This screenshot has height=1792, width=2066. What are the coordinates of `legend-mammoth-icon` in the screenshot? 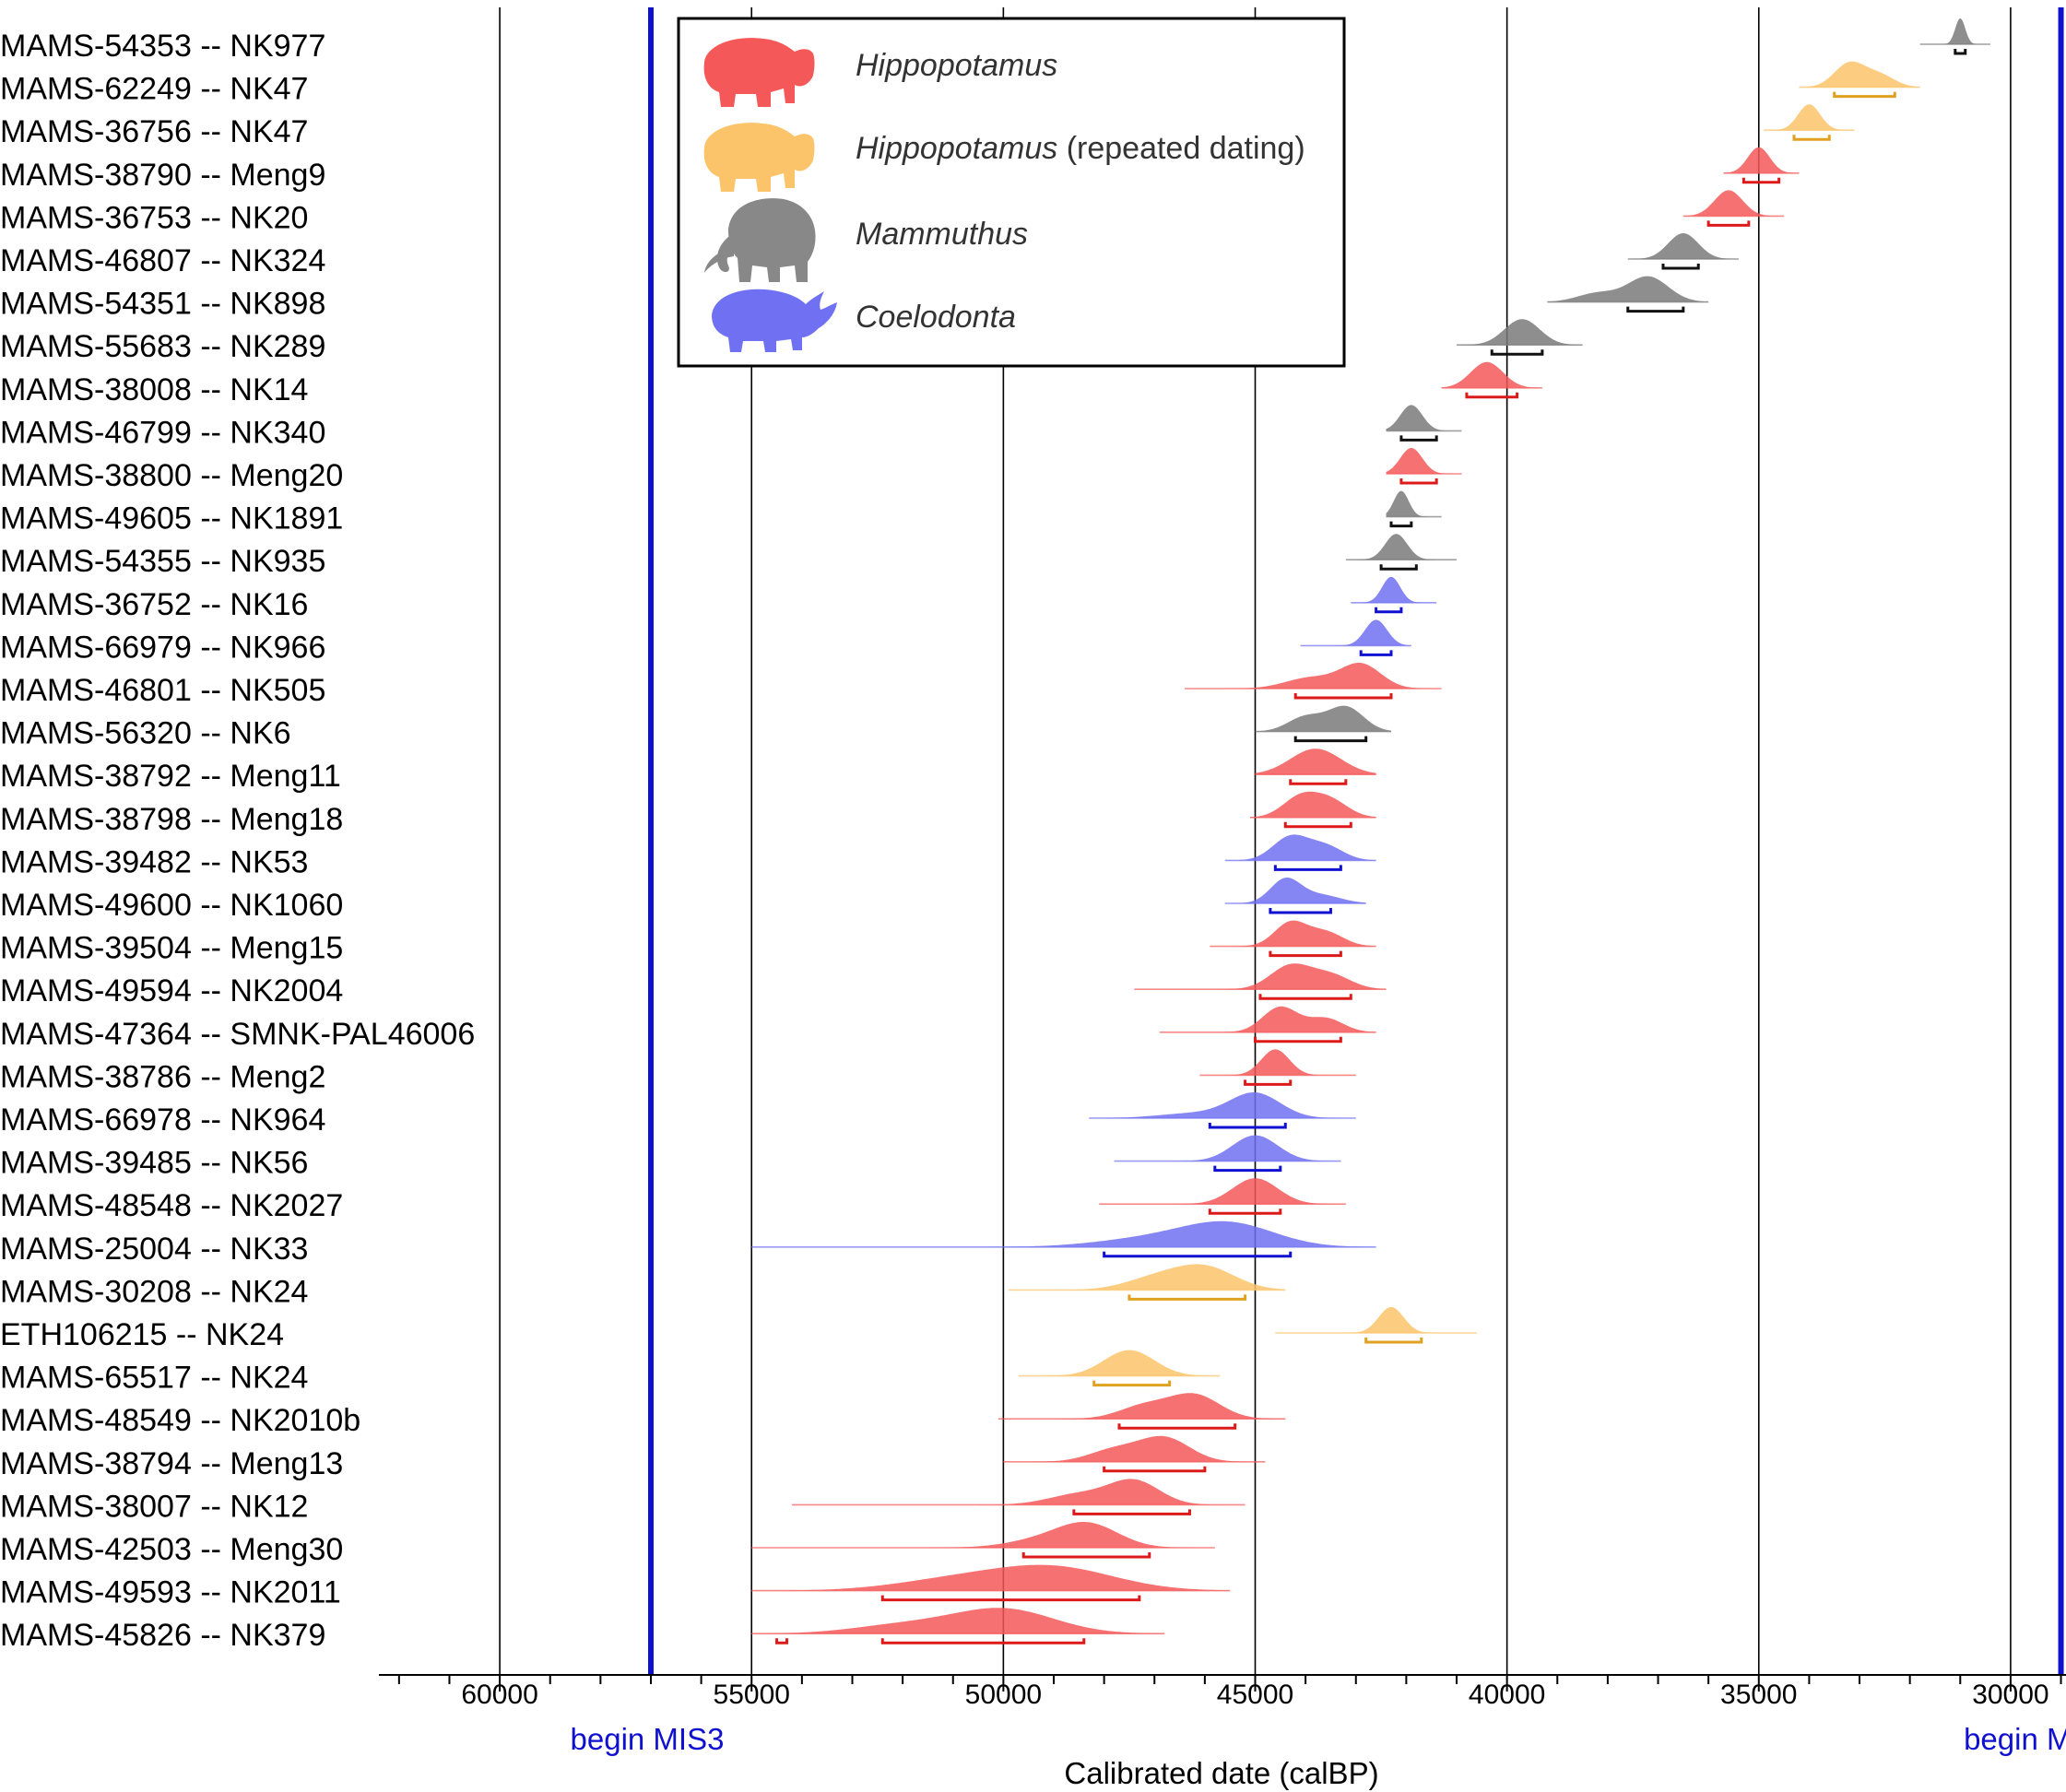 It's located at (760, 240).